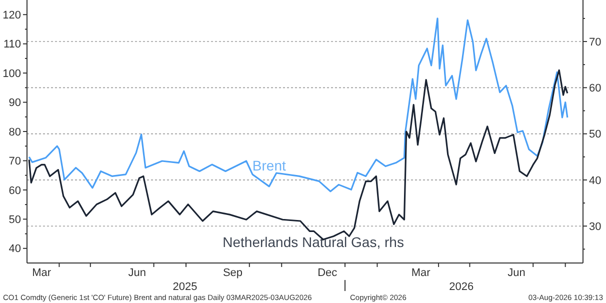 The image size is (606, 303). Describe the element at coordinates (232, 273) in the screenshot. I see `x-tick-label: Sep` at that location.